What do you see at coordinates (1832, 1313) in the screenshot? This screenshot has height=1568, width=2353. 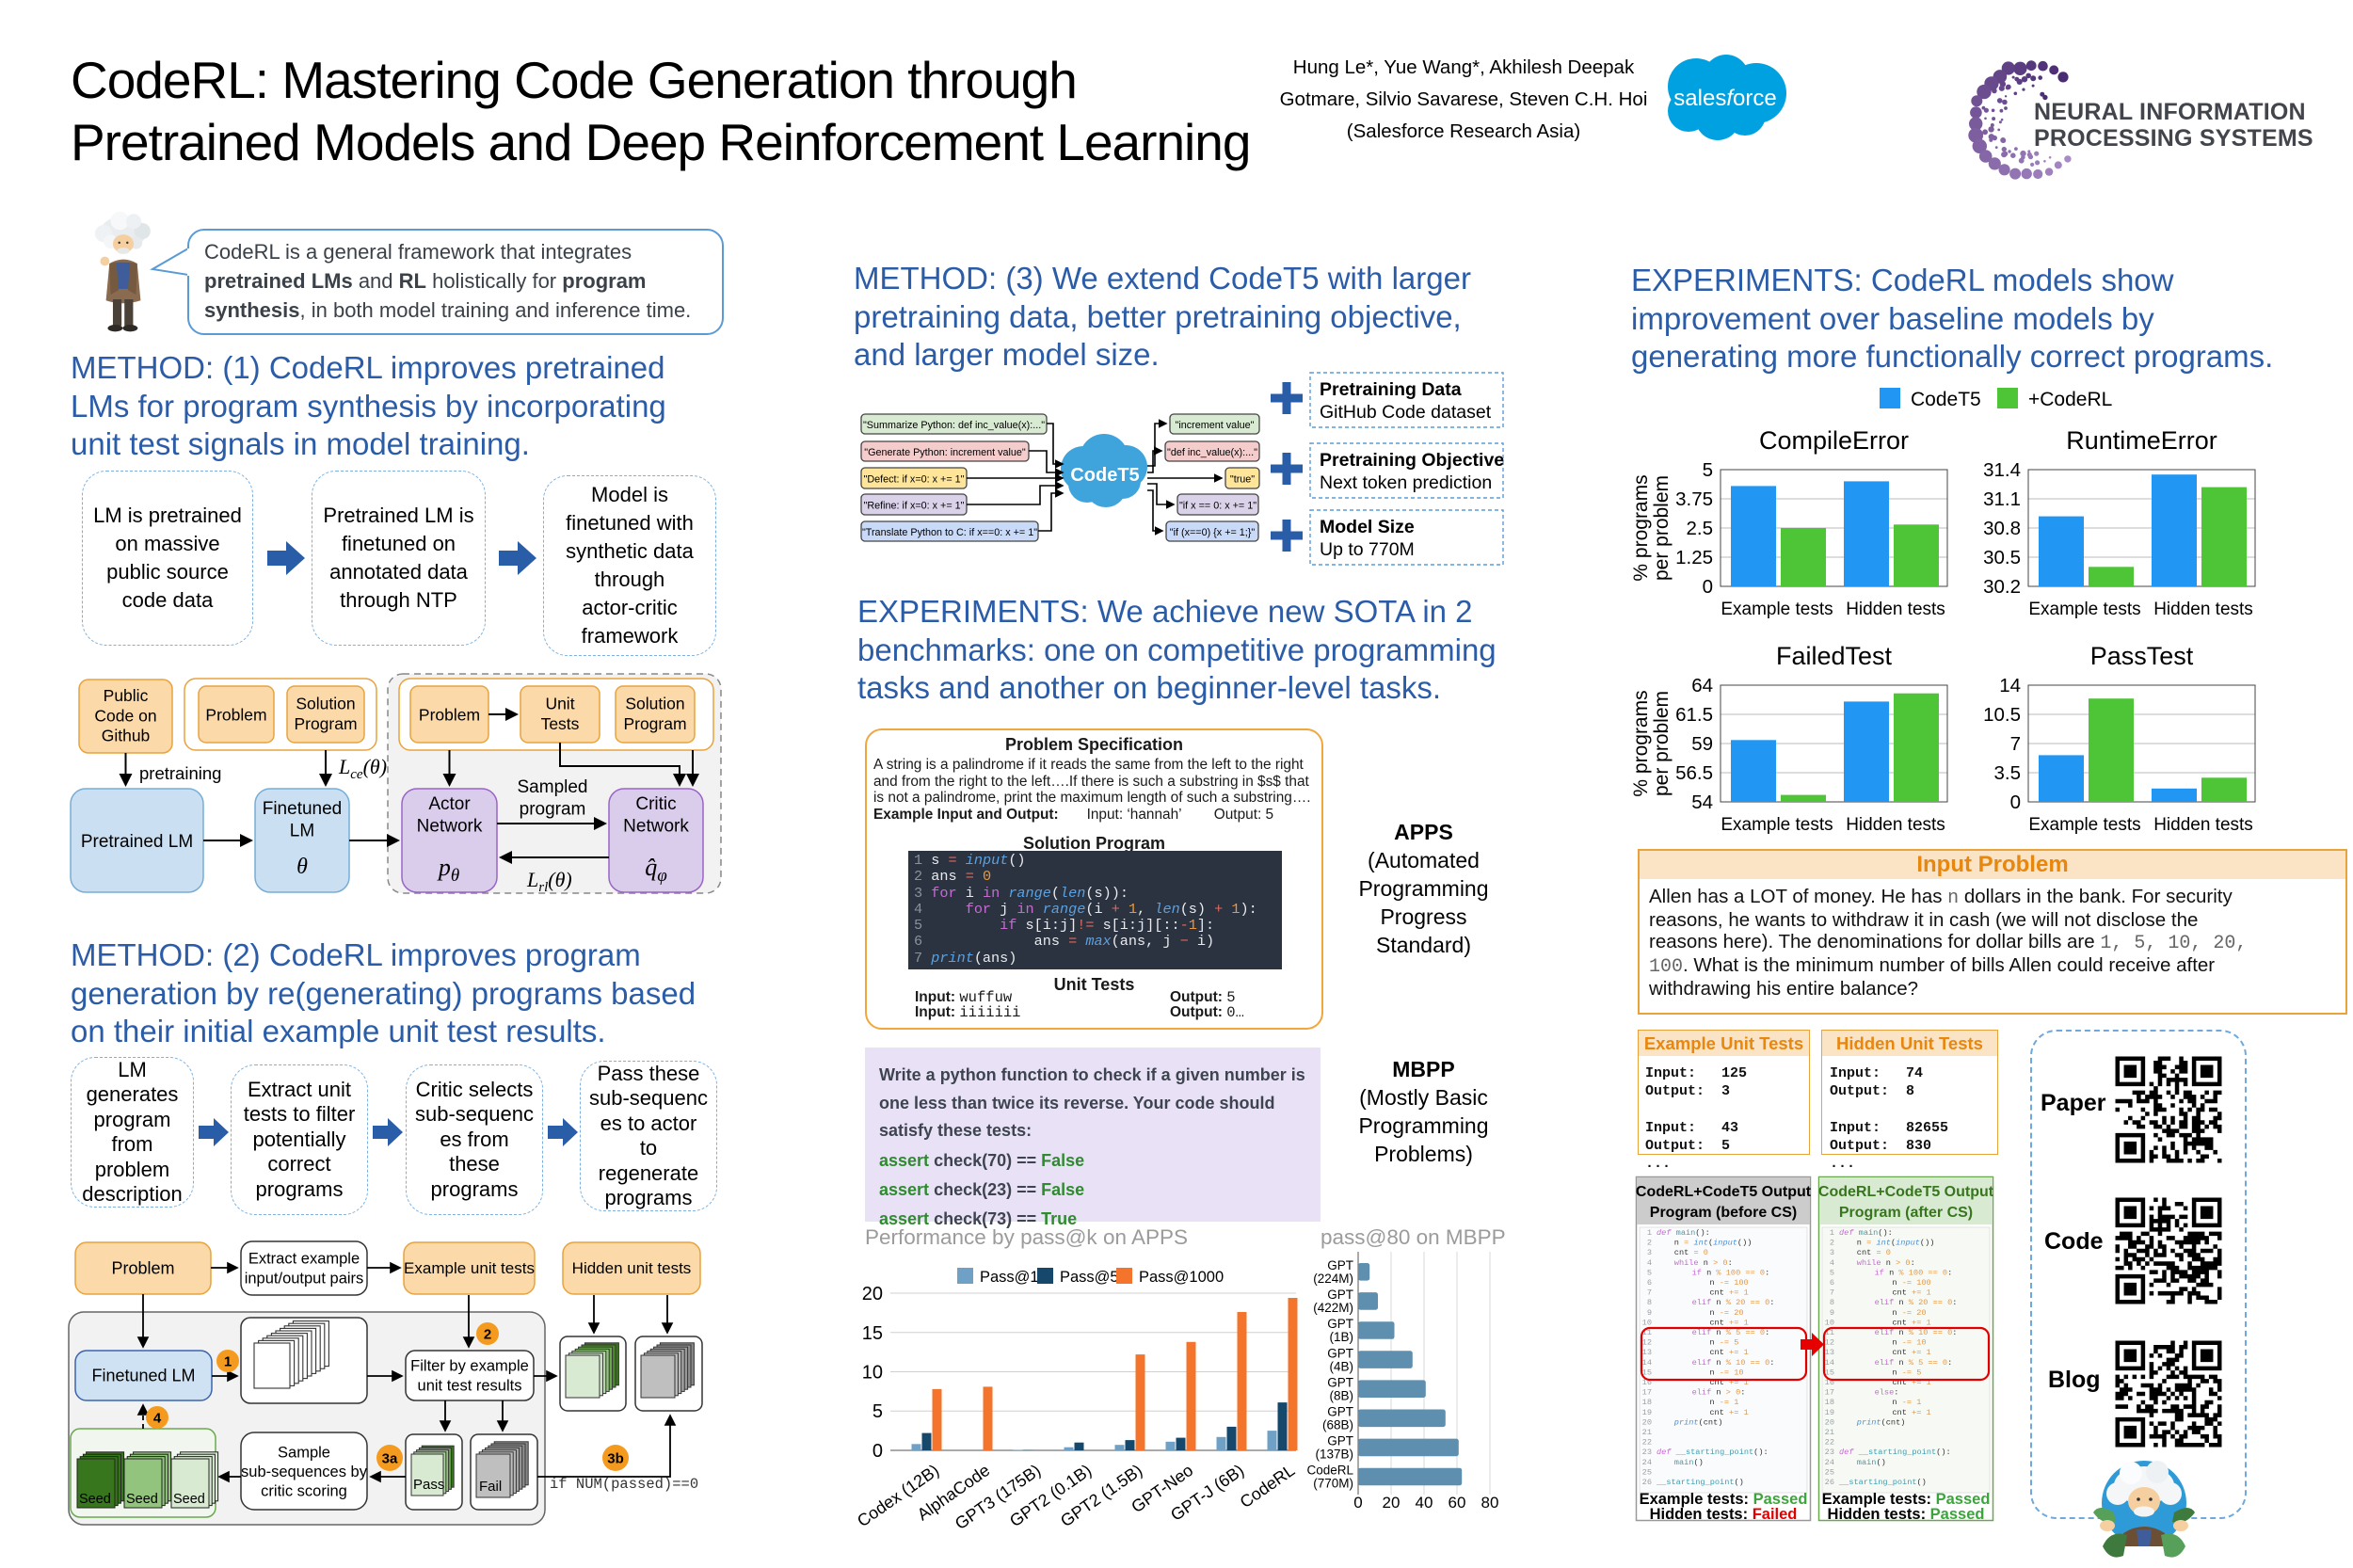 I see `svg-text: 9` at bounding box center [1832, 1313].